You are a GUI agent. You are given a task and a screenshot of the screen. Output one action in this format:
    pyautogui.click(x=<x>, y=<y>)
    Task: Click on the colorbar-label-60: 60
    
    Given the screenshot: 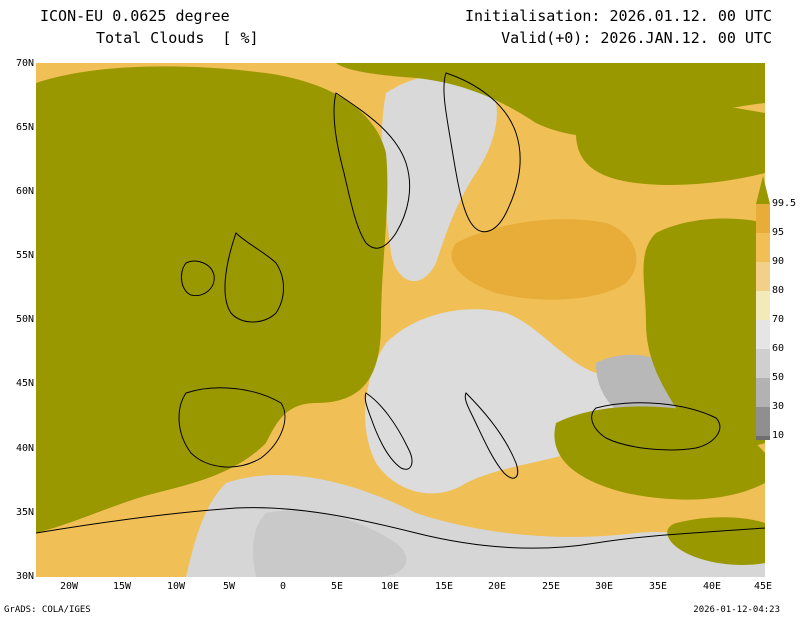 What is the action you would take?
    pyautogui.click(x=778, y=348)
    